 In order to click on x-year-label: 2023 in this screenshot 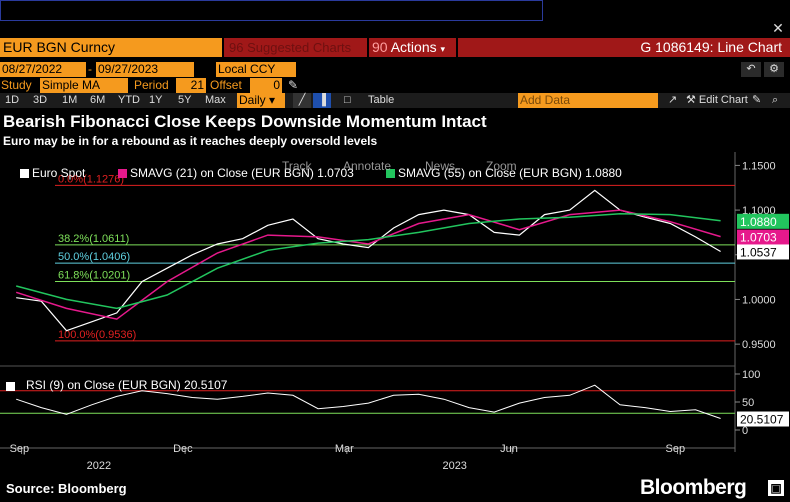, I will do `click(454, 466)`.